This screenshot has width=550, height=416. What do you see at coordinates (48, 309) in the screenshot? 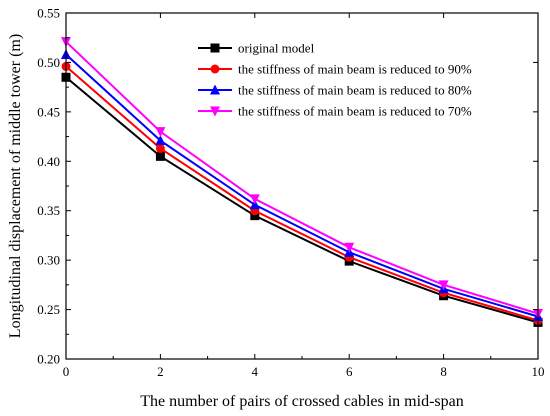
I see `y-tick-label: 0.25` at bounding box center [48, 309].